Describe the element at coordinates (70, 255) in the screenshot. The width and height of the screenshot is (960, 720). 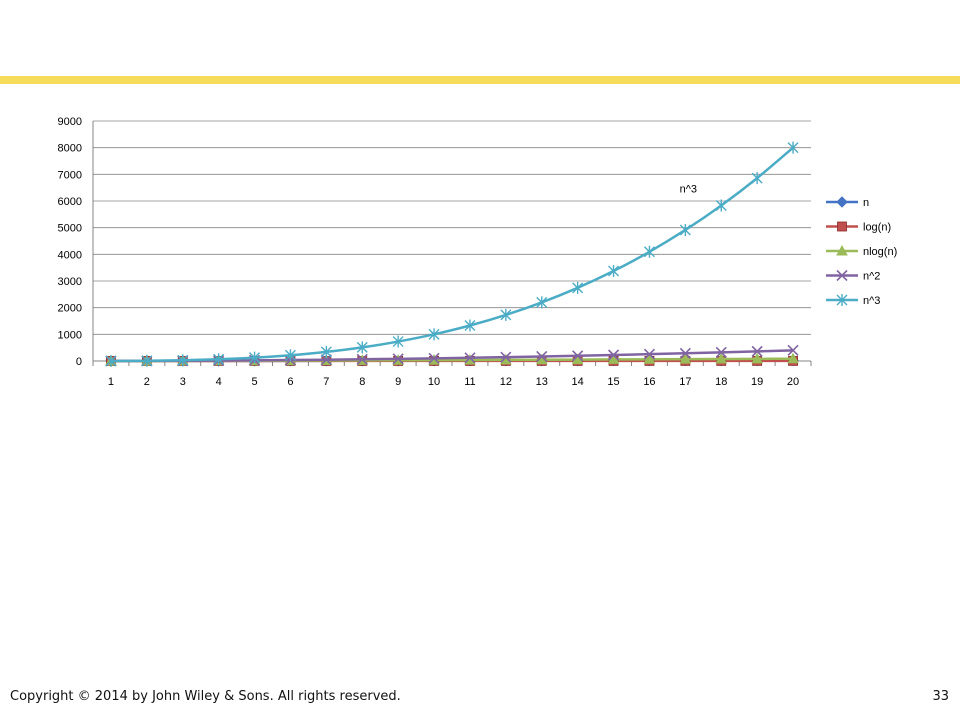
I see `y-tick-label: 4000` at that location.